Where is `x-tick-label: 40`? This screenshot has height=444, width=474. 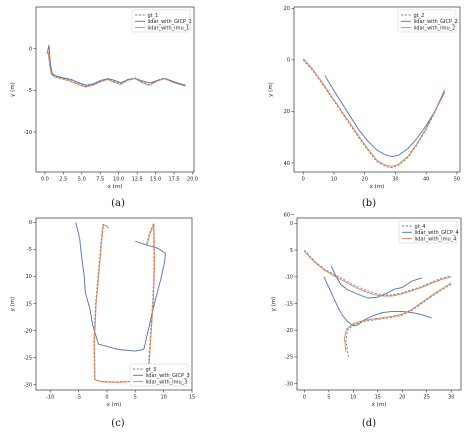
x-tick-label: 40 is located at coordinates (426, 180).